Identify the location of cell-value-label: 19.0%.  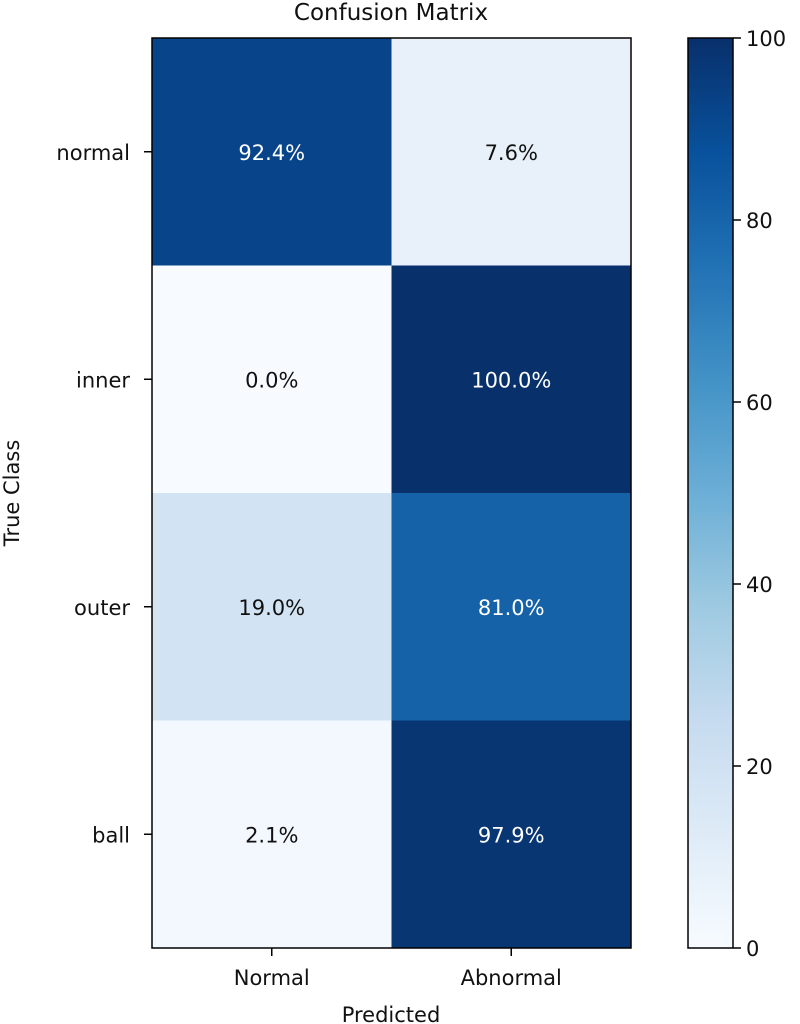
(271, 608).